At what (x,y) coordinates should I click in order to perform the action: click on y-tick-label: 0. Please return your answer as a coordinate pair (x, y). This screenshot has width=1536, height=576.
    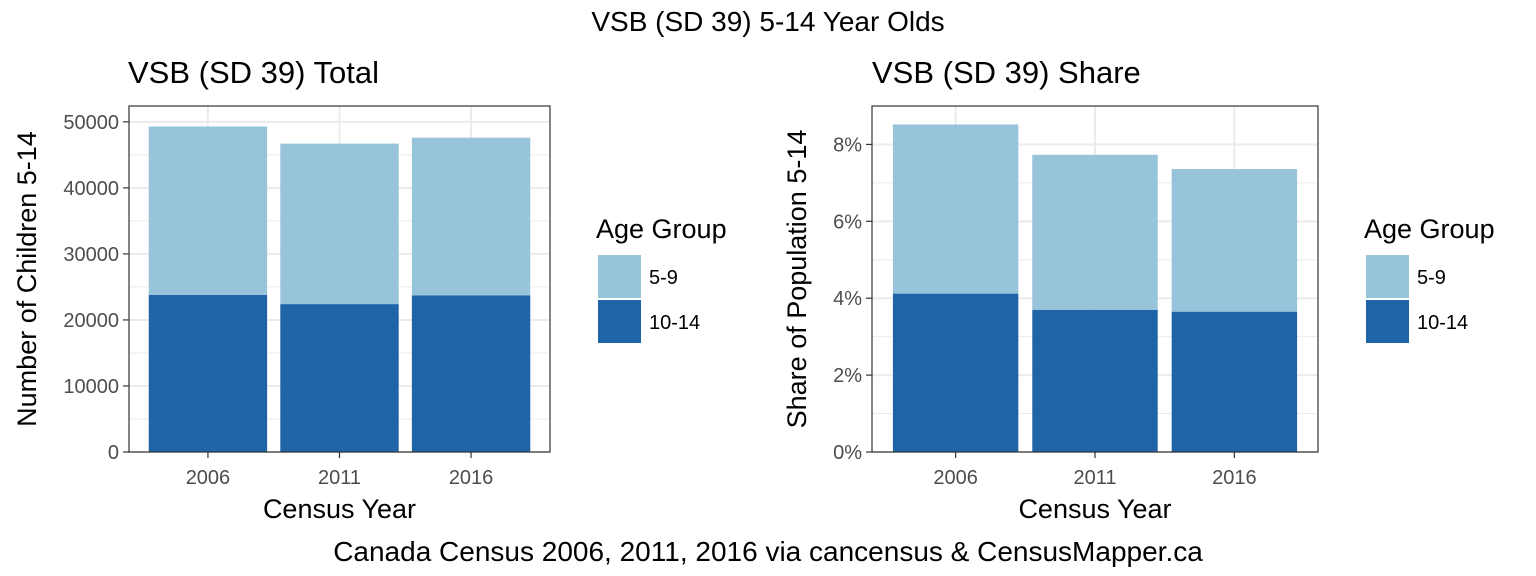
    Looking at the image, I should click on (113, 453).